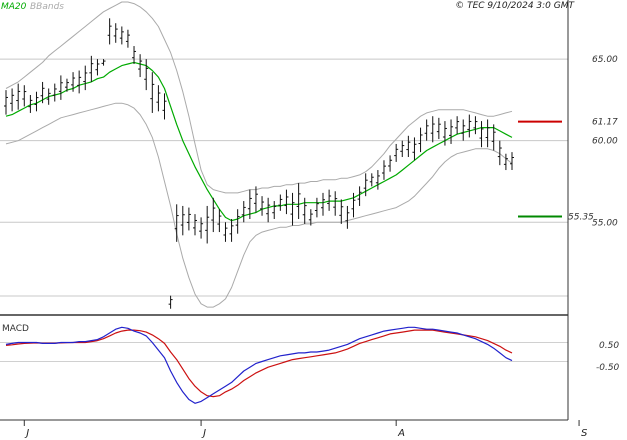 This screenshot has height=440, width=627. I want to click on resistance-label: 61.17, so click(605, 123).